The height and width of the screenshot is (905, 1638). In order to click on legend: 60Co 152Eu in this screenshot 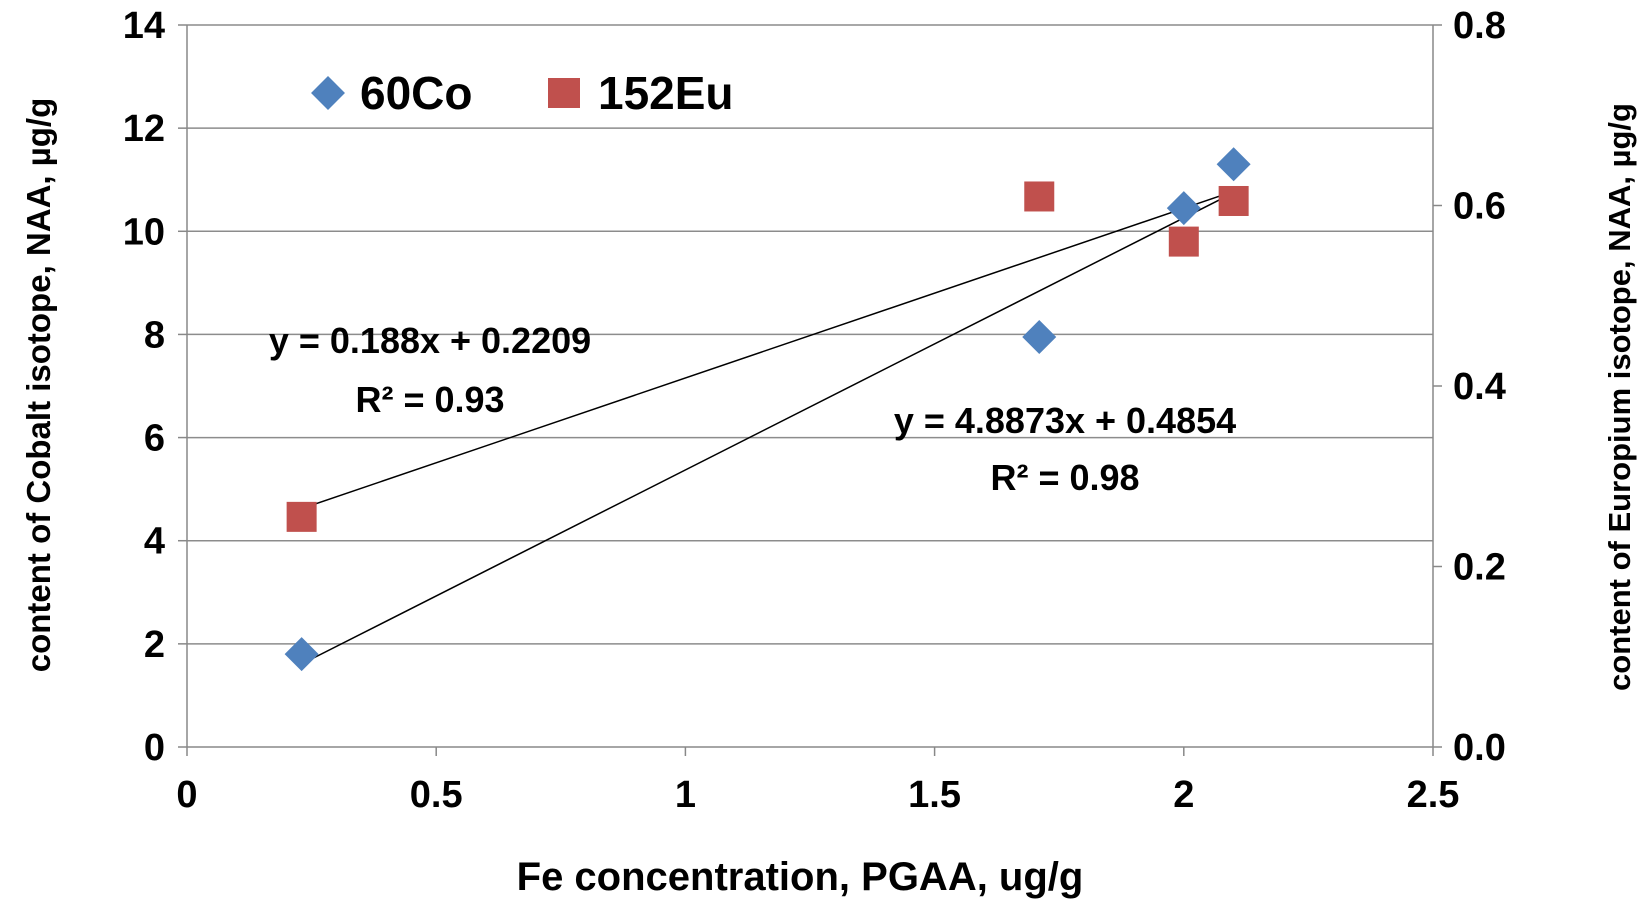, I will do `click(522, 93)`.